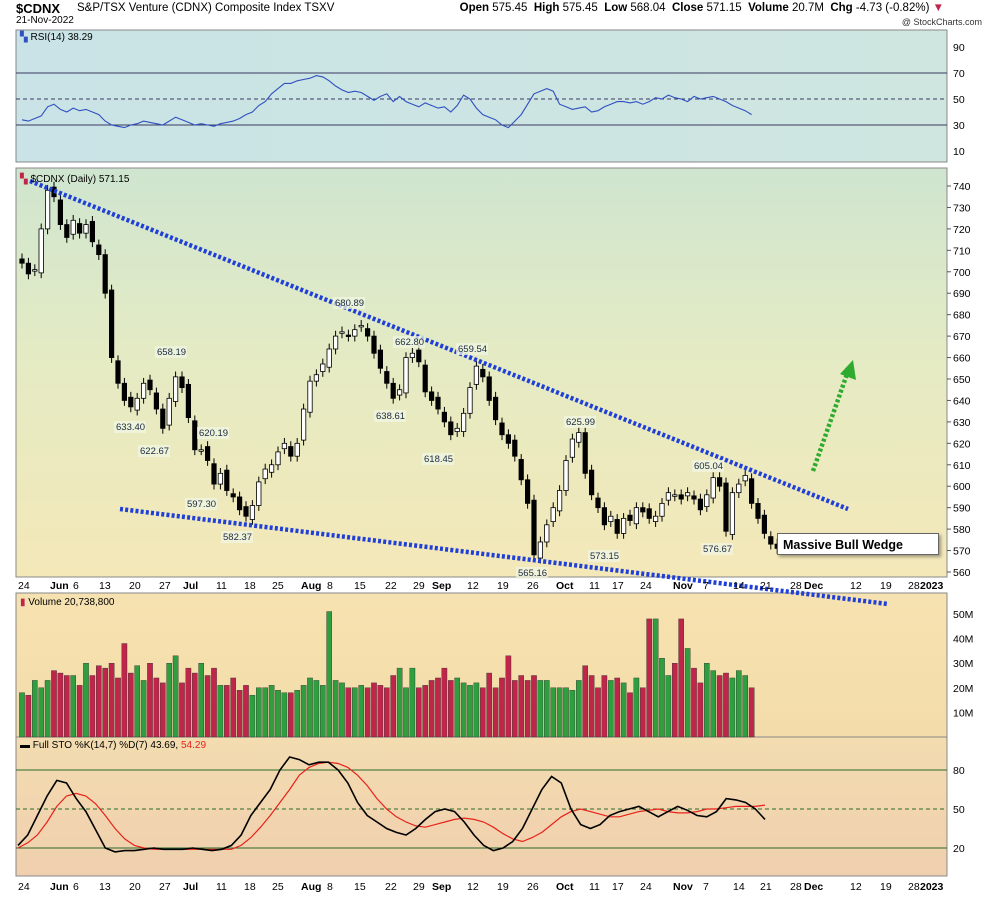 The image size is (990, 897). I want to click on sto-panel, so click(481, 806).